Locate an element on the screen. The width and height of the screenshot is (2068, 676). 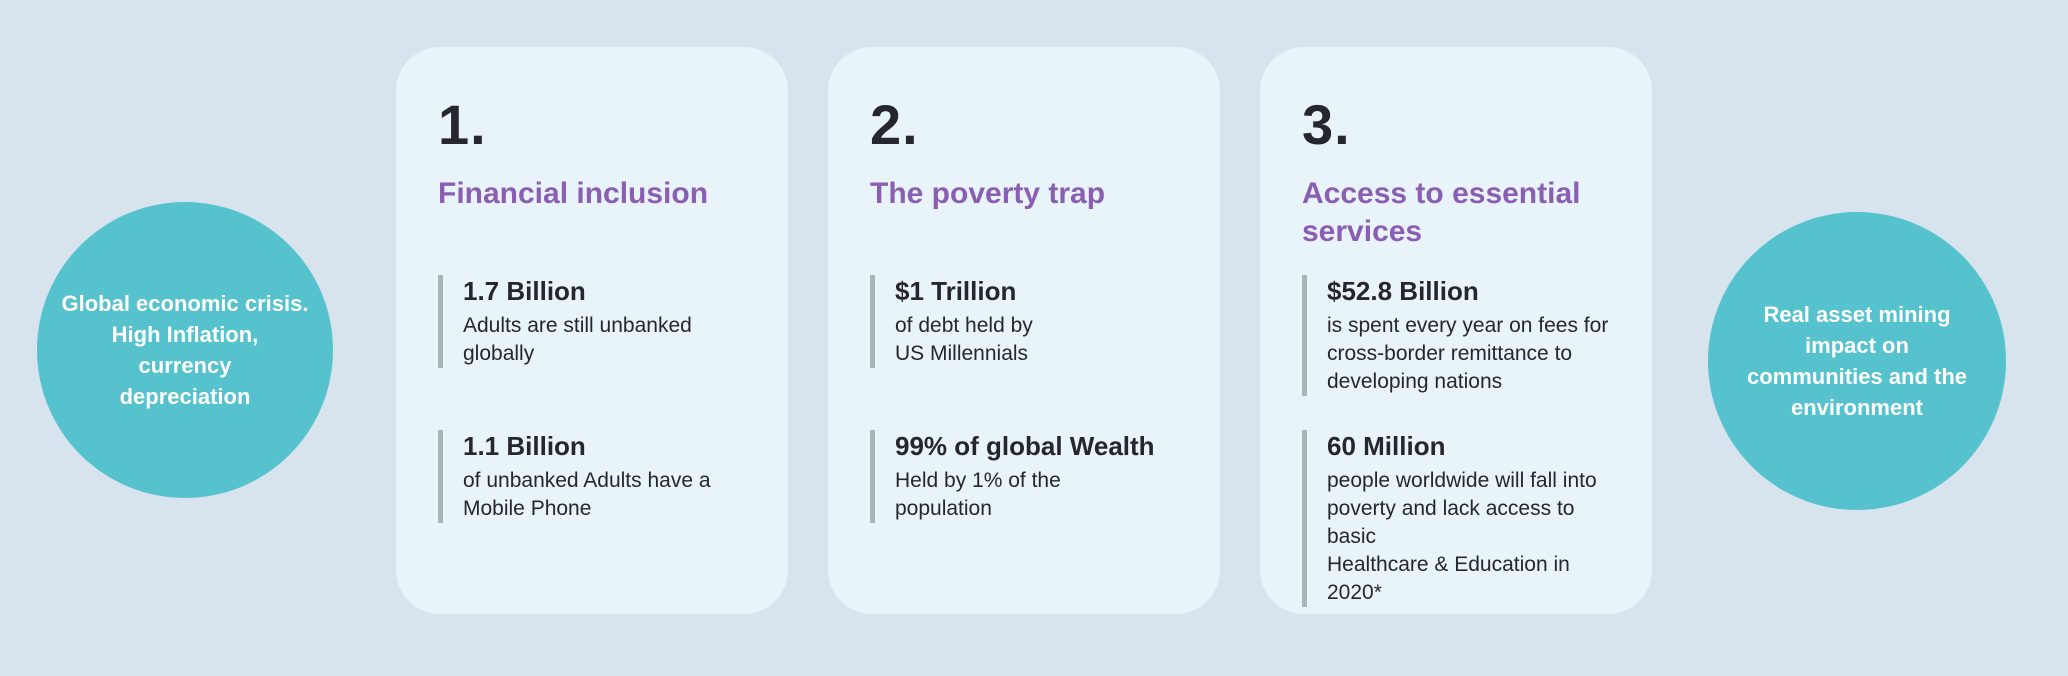
stat-desc: Held by 1% of the population is located at coordinates (978, 494).